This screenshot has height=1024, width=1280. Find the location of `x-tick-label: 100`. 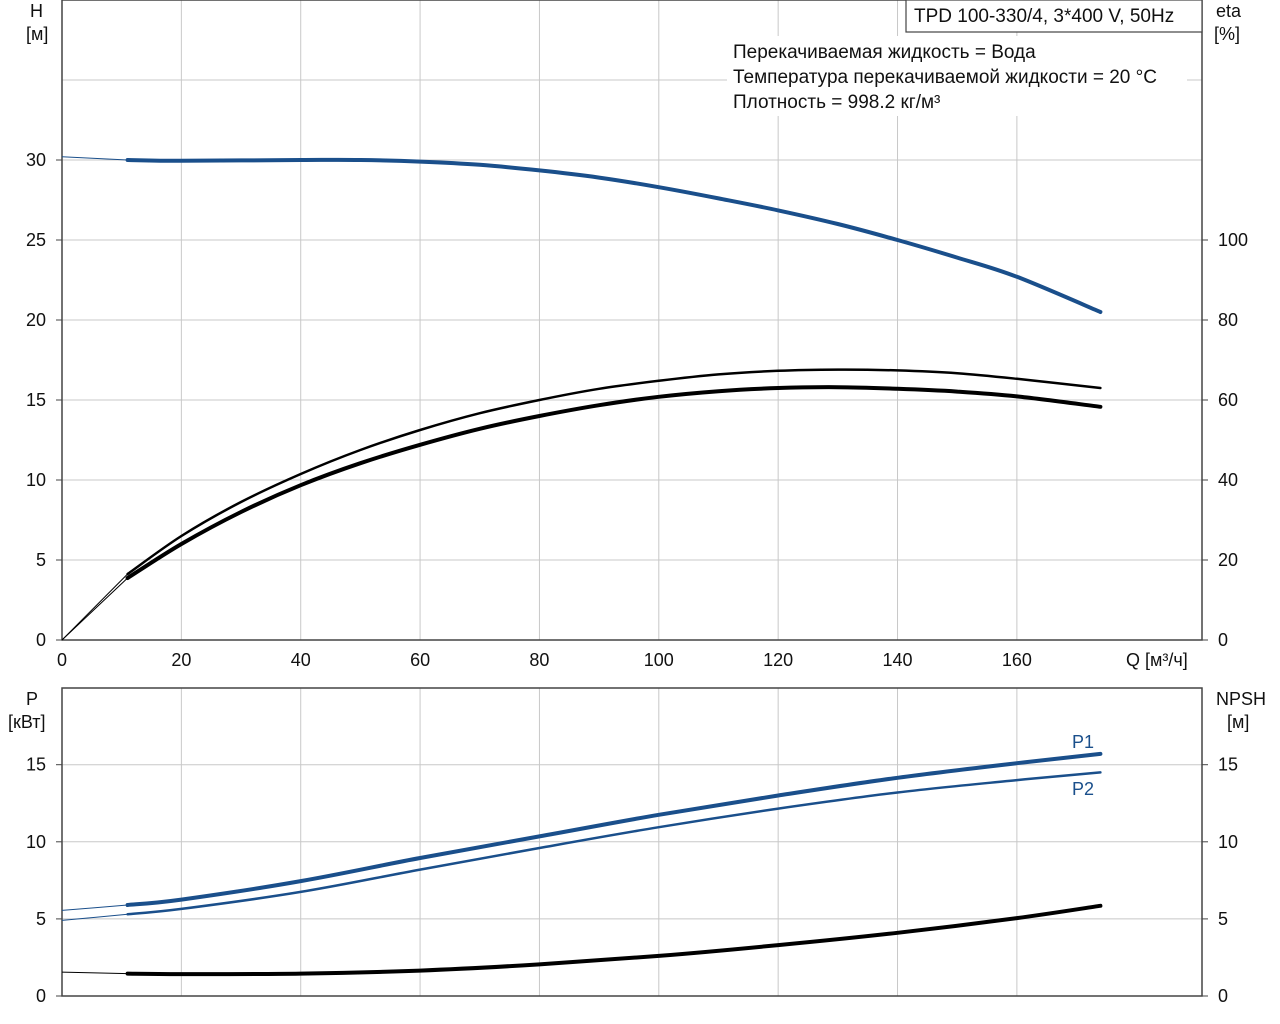

x-tick-label: 100 is located at coordinates (659, 660).